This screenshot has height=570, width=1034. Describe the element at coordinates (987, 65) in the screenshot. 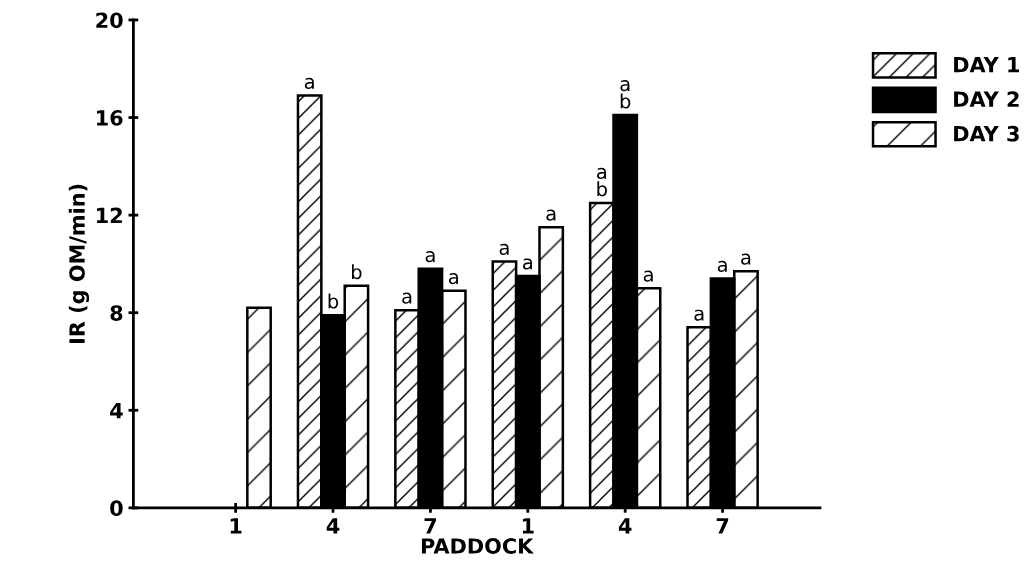

I see `legend-label: DAY 1` at that location.